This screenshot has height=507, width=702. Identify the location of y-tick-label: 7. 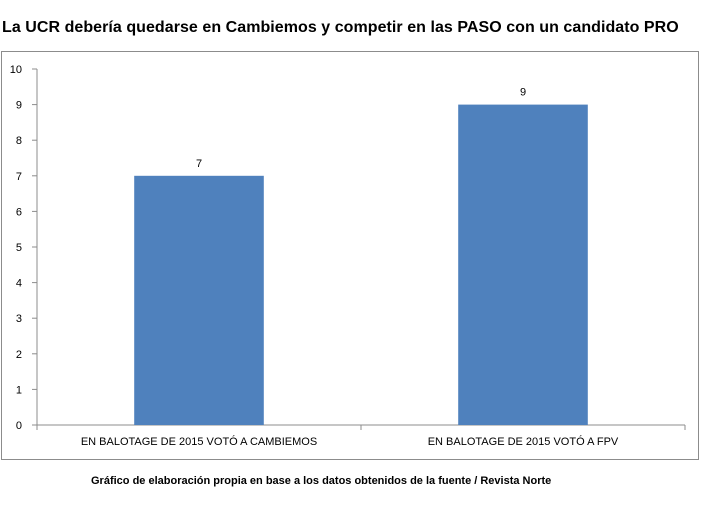
(19, 177).